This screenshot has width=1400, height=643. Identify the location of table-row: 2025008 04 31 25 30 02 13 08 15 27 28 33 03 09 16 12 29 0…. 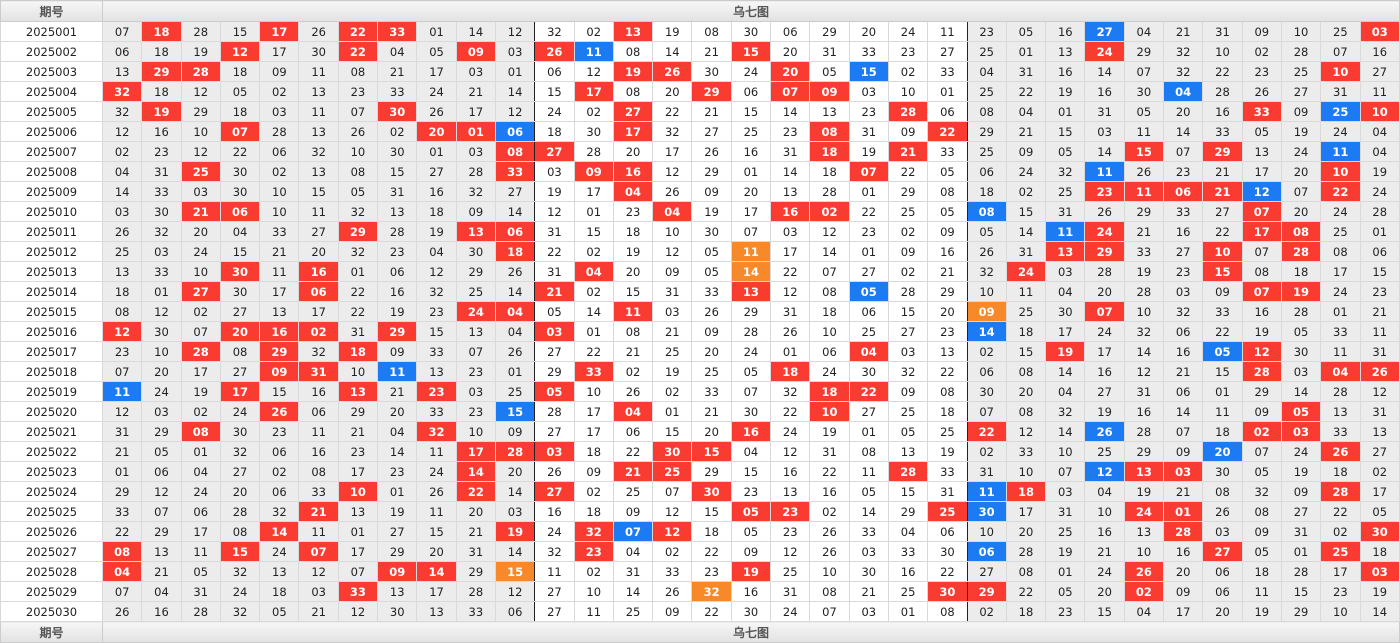
(700, 171).